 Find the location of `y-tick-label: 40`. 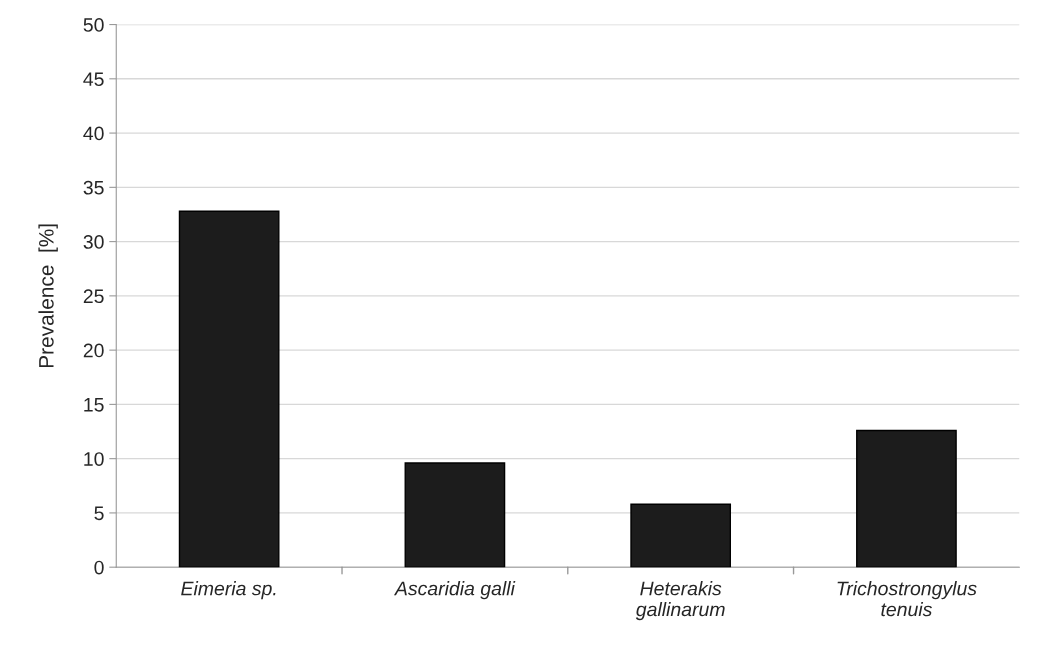

y-tick-label: 40 is located at coordinates (93, 133).